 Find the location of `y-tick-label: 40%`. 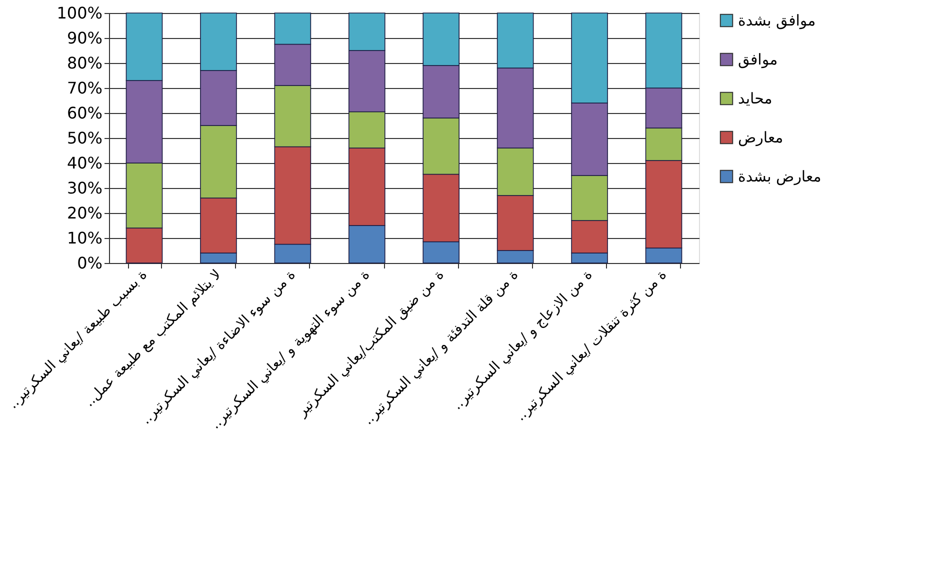

y-tick-label: 40% is located at coordinates (84, 163).